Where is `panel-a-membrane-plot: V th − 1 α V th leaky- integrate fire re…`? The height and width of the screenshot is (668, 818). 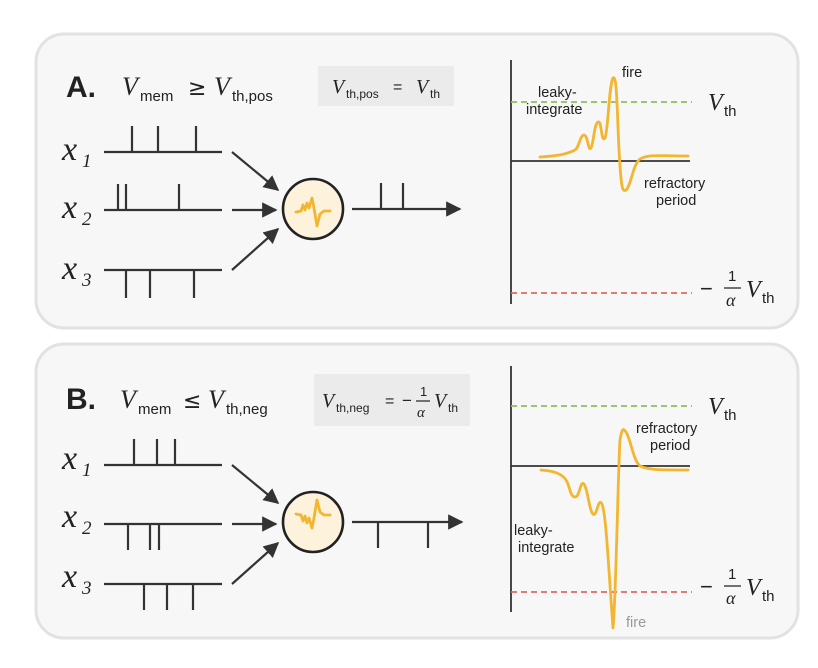 panel-a-membrane-plot: V th − 1 α V th leaky- integrate fire re… is located at coordinates (642, 185).